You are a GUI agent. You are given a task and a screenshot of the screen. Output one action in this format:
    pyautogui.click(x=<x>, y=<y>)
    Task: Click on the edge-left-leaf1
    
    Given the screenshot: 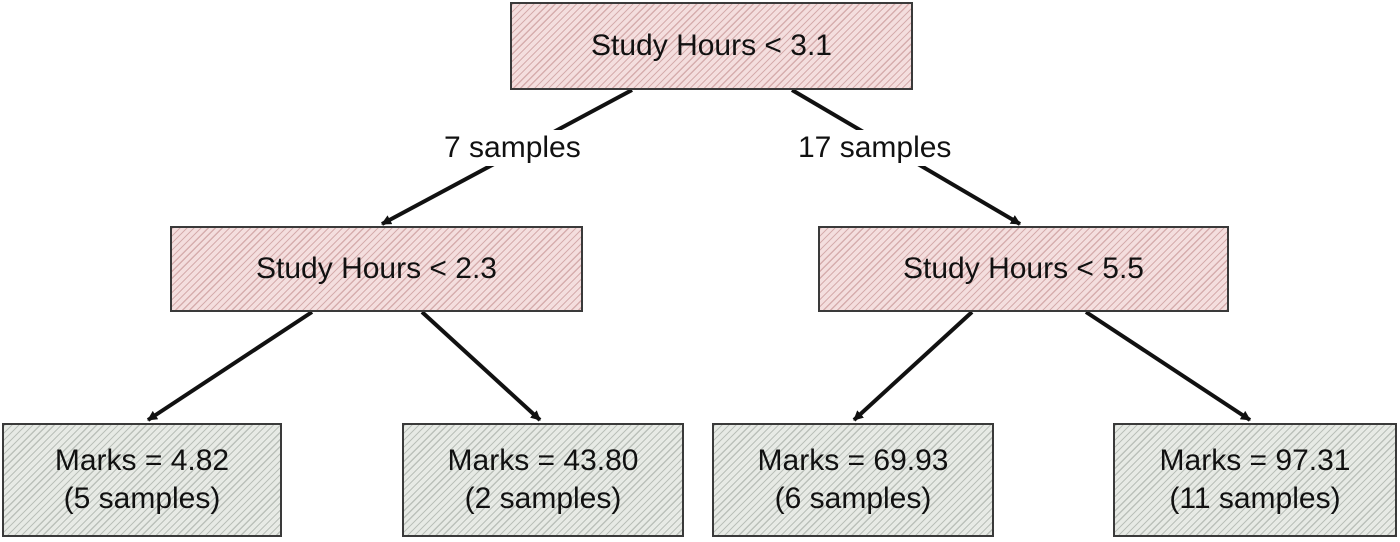 What is the action you would take?
    pyautogui.click(x=230, y=366)
    